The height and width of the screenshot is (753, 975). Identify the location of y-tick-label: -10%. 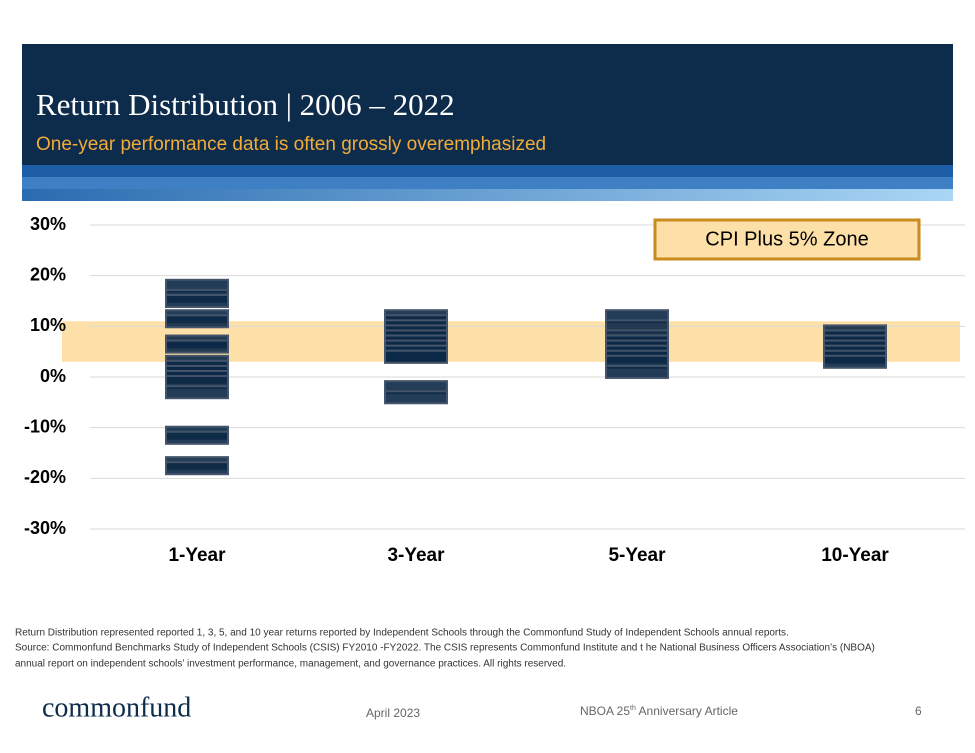
(45, 426).